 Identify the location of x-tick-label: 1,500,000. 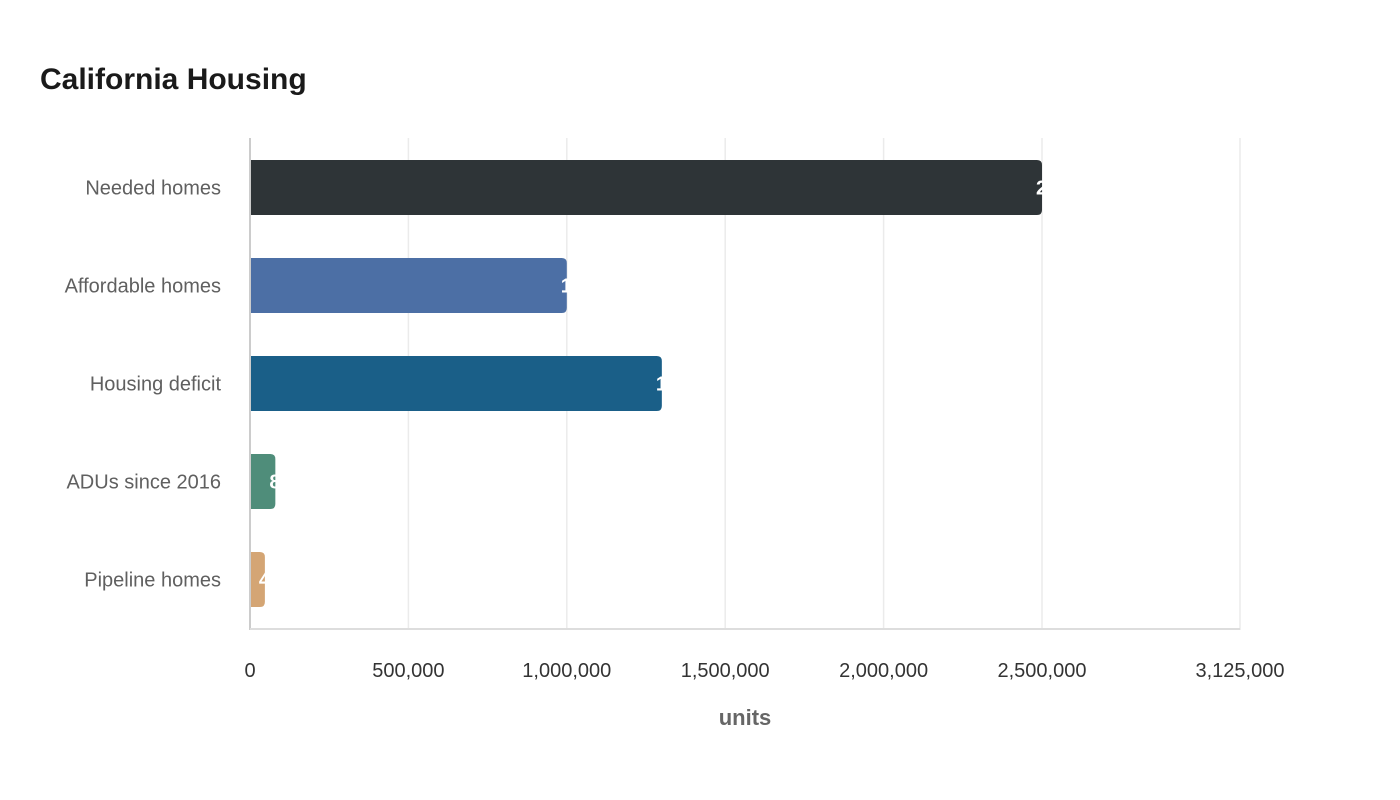
(725, 671).